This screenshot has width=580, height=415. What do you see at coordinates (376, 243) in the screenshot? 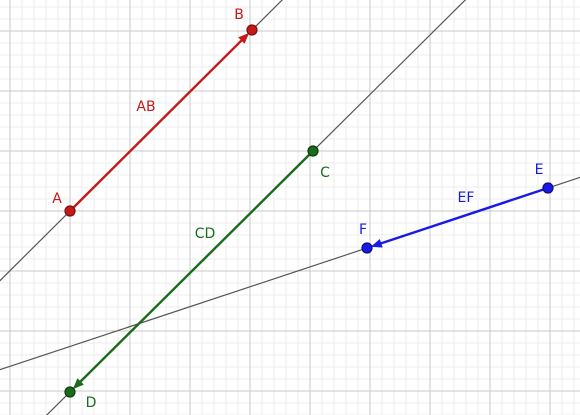
I see `vector-ef-arrowhead` at bounding box center [376, 243].